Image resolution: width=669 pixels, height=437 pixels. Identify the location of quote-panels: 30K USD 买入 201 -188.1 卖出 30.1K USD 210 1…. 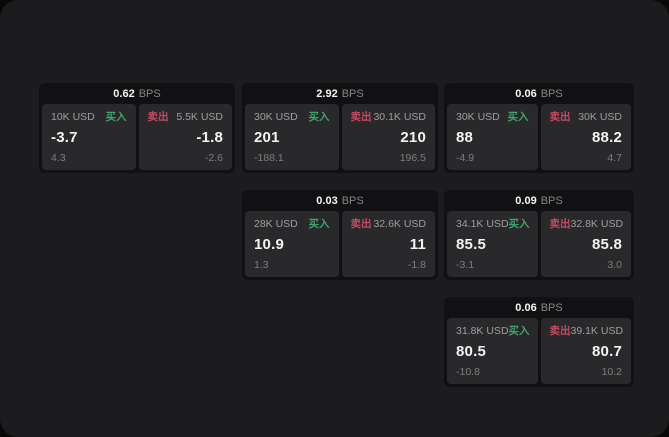
(340, 138).